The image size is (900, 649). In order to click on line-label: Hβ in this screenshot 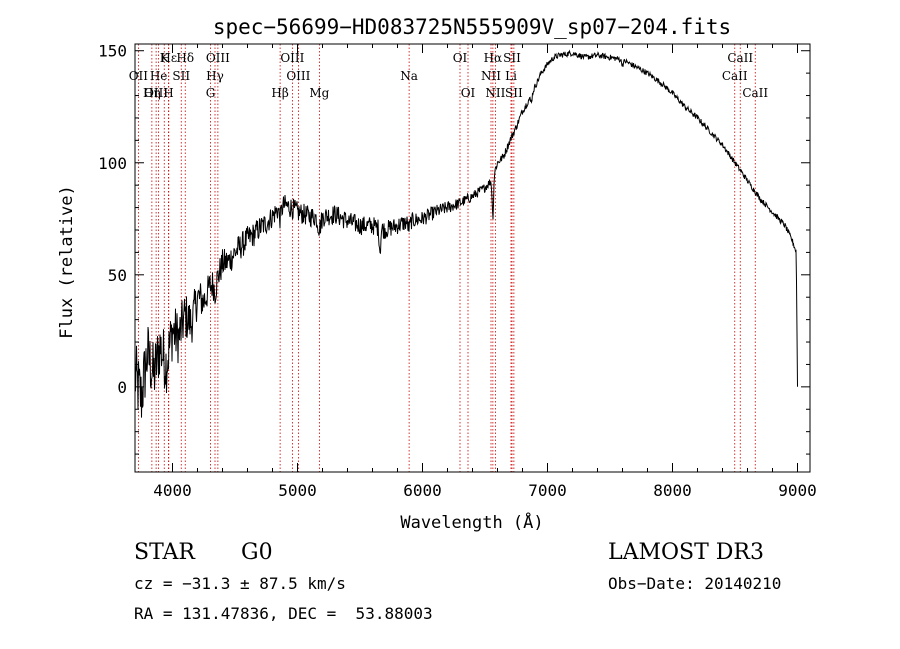, I will do `click(279, 93)`.